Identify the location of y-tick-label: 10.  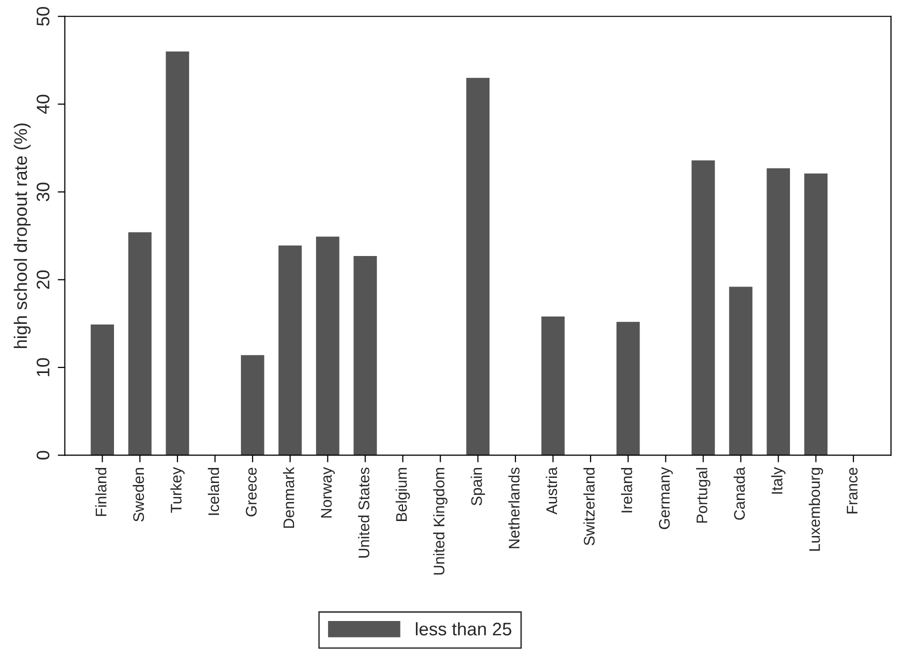
(43, 367).